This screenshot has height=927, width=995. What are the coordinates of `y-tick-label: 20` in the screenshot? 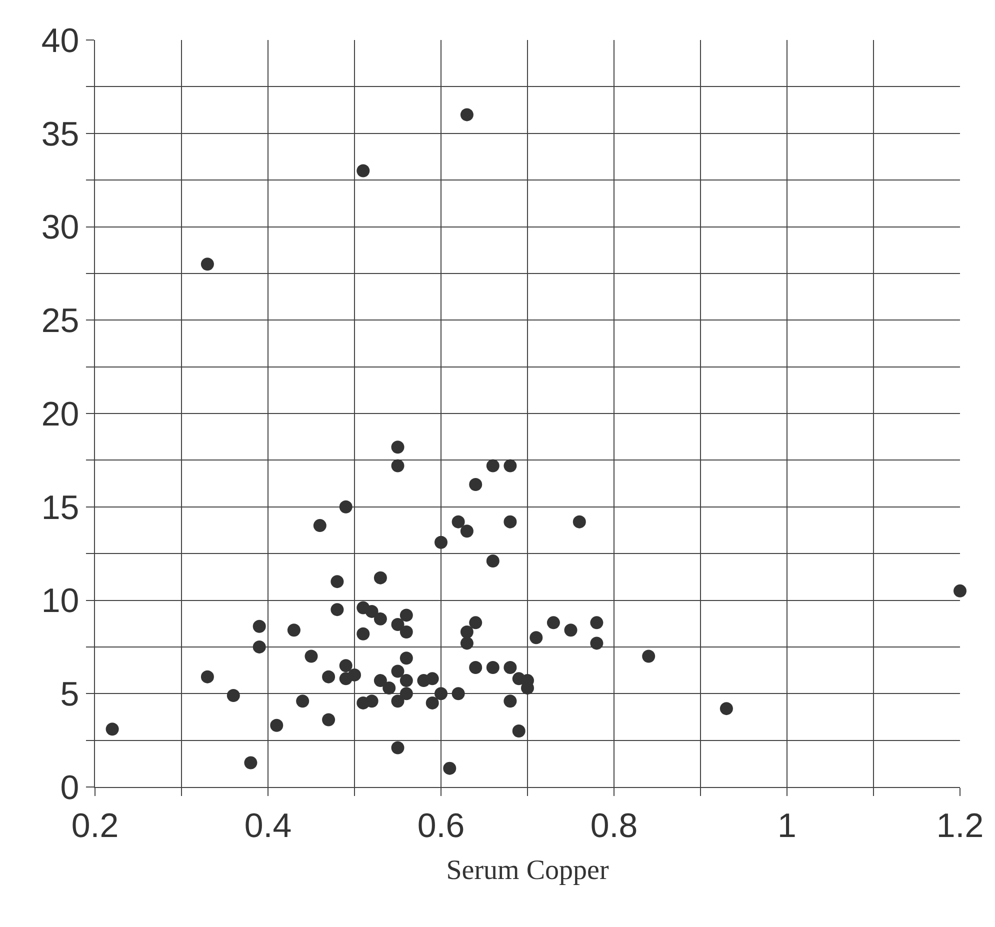 It's located at (60, 414).